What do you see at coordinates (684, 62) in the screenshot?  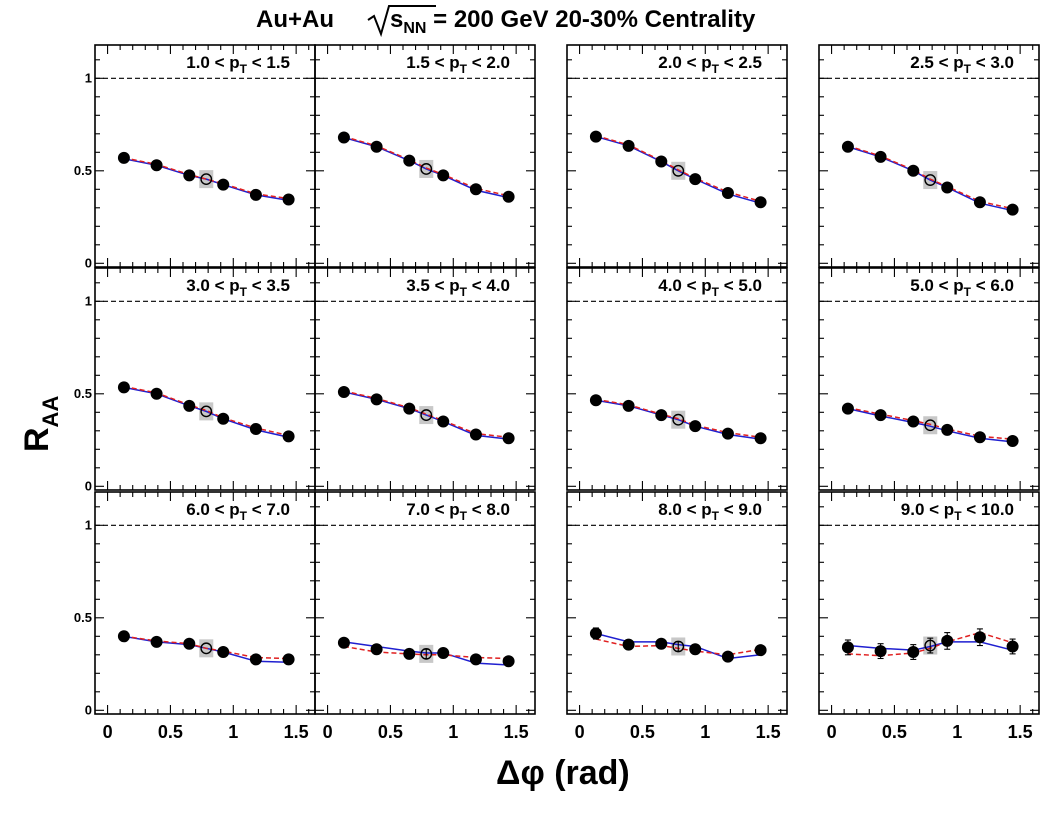 I see `panel-label-pre: 2.0 < p` at bounding box center [684, 62].